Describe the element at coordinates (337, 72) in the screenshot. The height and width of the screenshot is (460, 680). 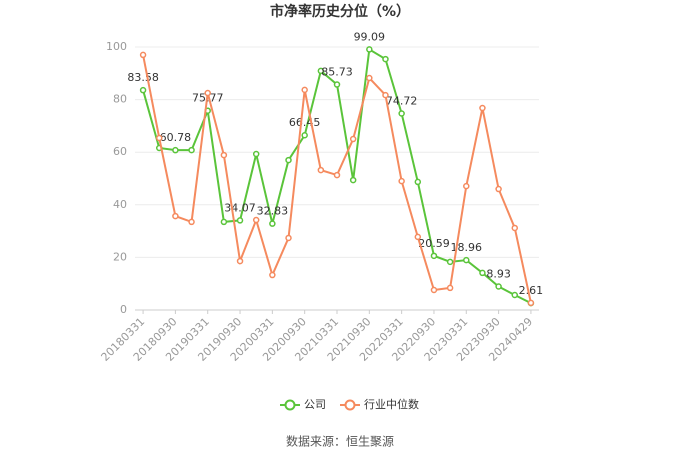
I see `data-label: 85.73` at that location.